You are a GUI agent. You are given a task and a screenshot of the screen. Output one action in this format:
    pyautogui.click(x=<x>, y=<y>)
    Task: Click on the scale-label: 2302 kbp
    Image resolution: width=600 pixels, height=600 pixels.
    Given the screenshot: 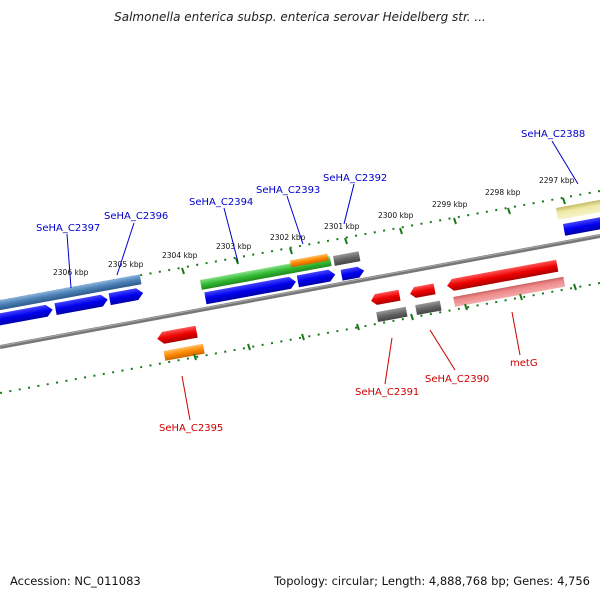 What is the action you would take?
    pyautogui.click(x=288, y=237)
    